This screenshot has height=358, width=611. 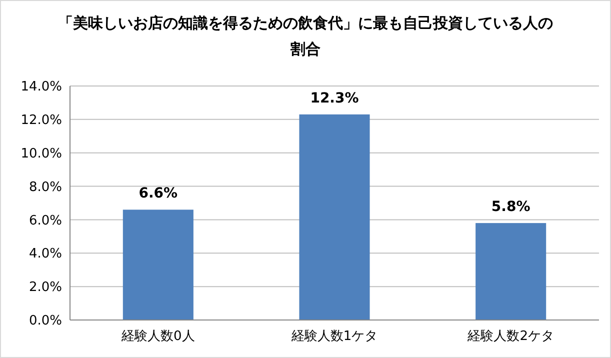 I want to click on data-label: 12.3%, so click(x=334, y=98).